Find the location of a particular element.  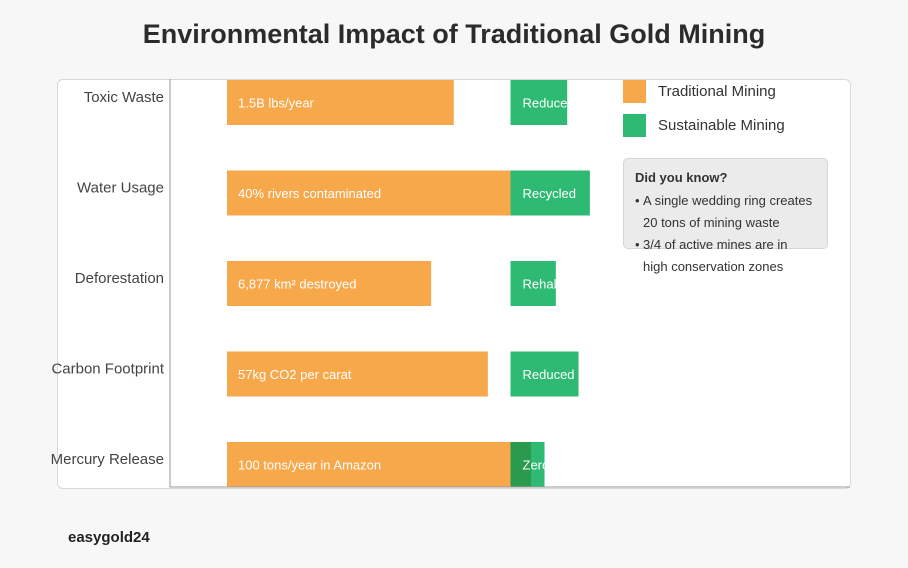

legend-swatch-traditional is located at coordinates (634, 91).